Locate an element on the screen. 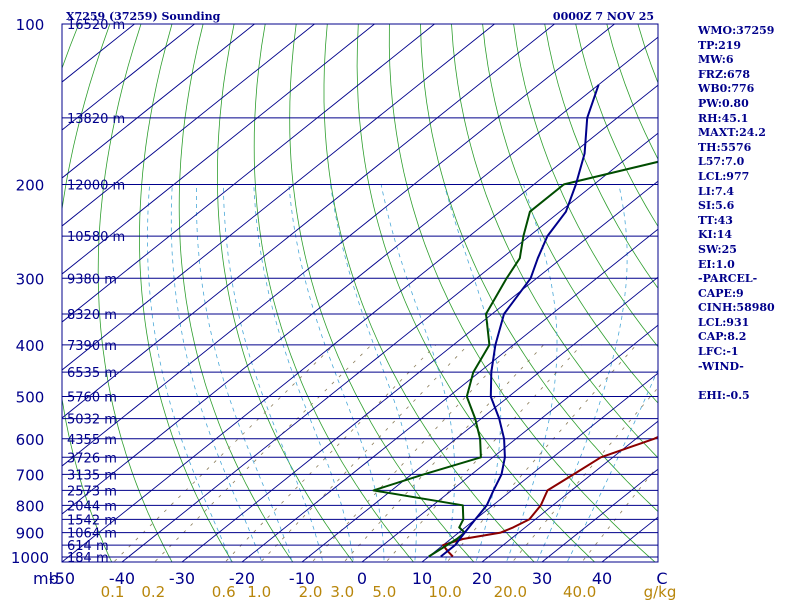  pressure-tick: 600 is located at coordinates (30, 440).